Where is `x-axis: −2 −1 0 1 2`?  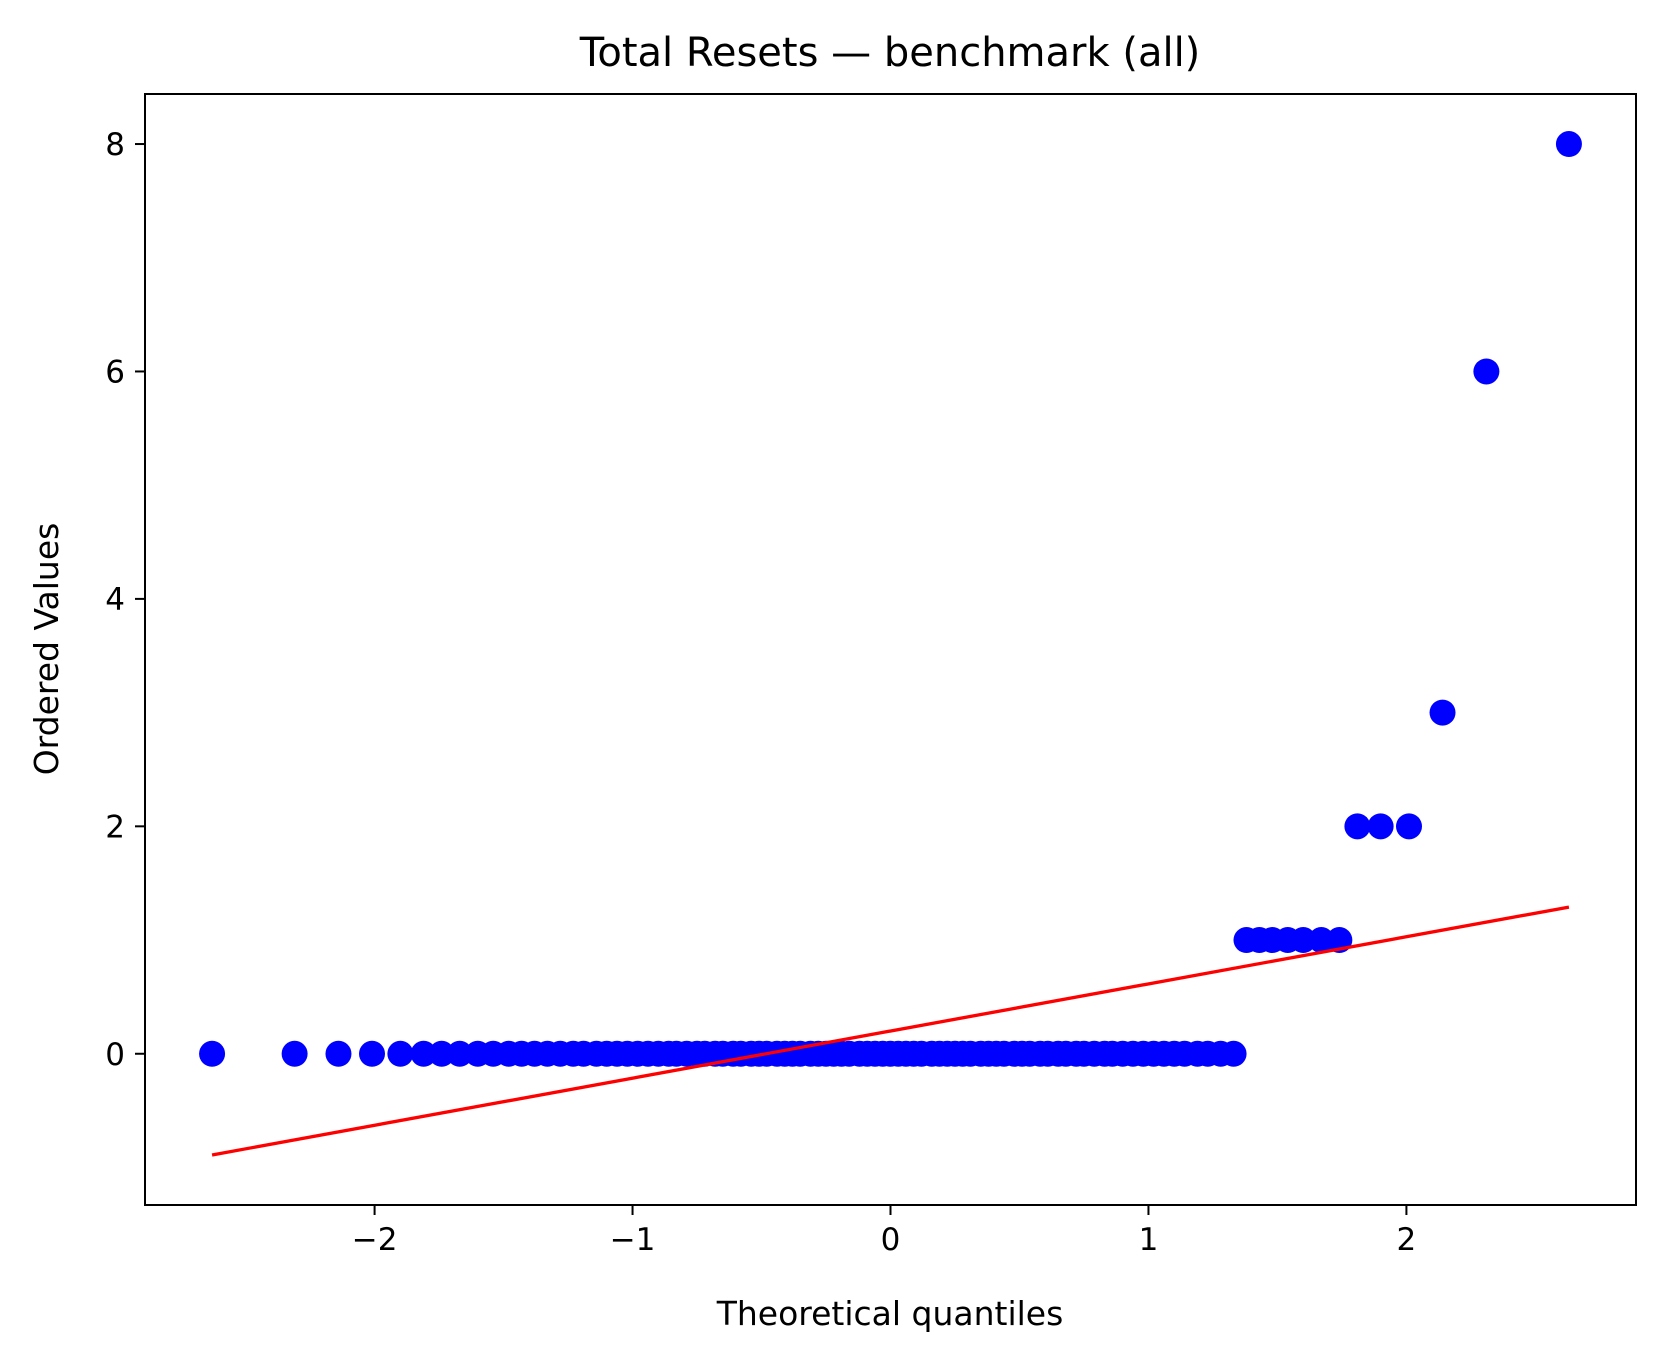
x-axis: −2 −1 0 1 2 is located at coordinates (884, 1231).